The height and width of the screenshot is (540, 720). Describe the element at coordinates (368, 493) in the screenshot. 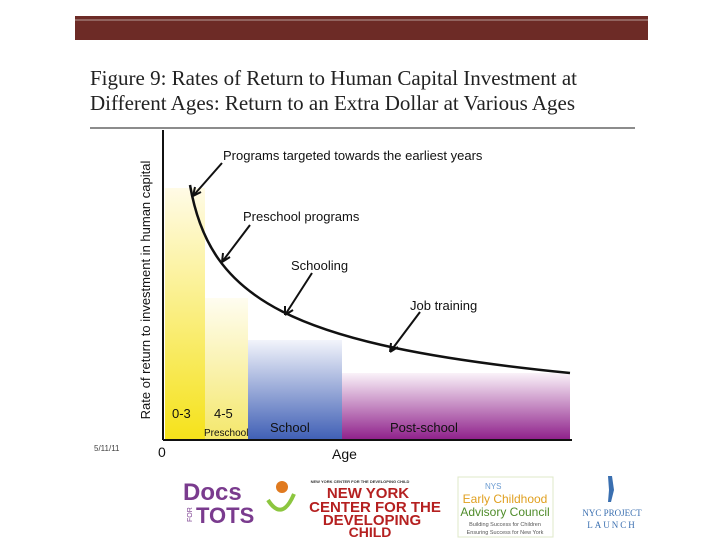

I see `logo-text: NEW YORK` at that location.